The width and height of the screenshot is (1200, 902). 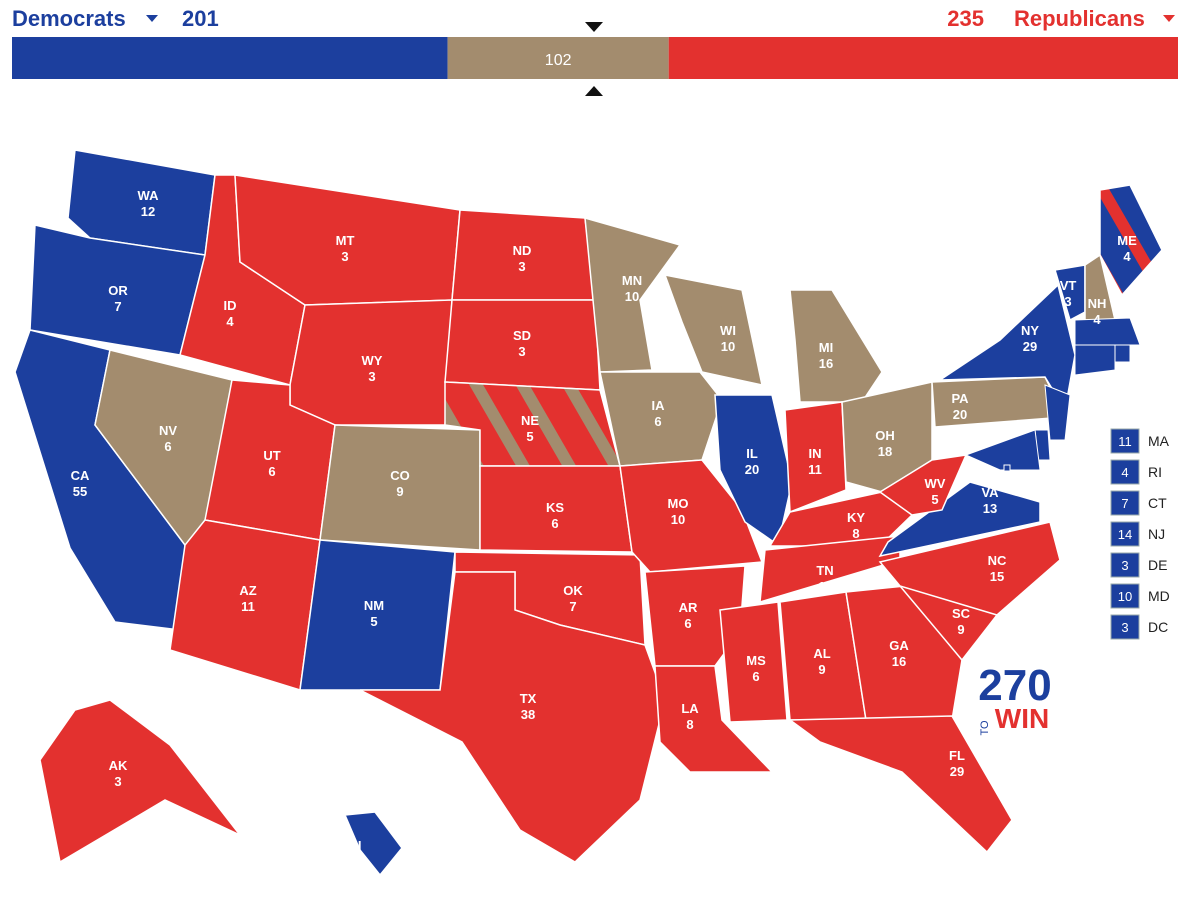 What do you see at coordinates (148, 211) in the screenshot?
I see `state-votes: 12` at bounding box center [148, 211].